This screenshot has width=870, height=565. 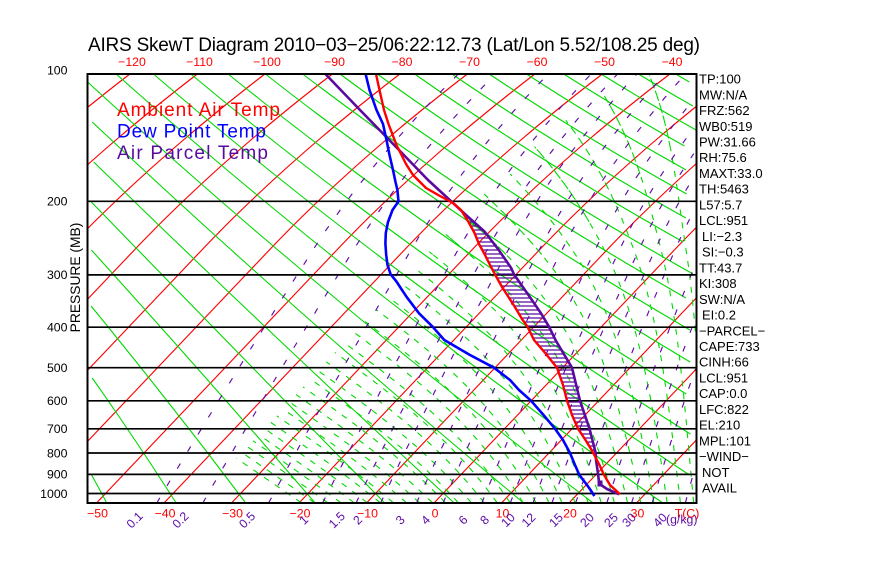 What do you see at coordinates (570, 514) in the screenshot?
I see `svg-text: 20` at bounding box center [570, 514].